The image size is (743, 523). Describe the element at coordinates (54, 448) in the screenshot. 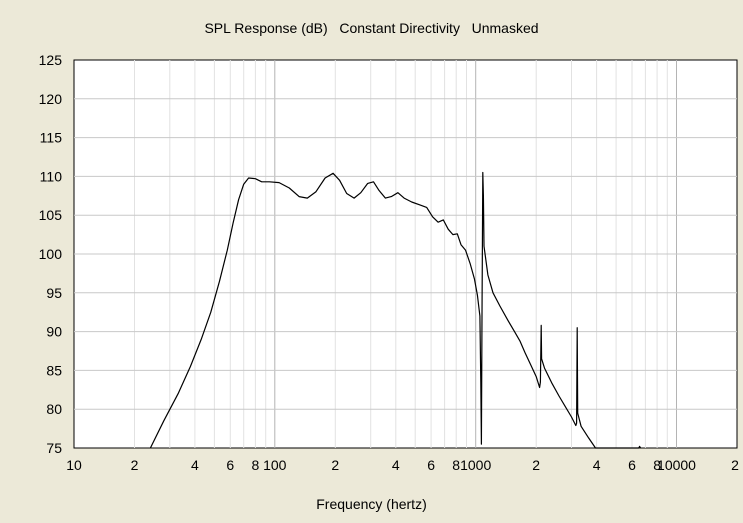

I see `y-tick-label: 75` at that location.